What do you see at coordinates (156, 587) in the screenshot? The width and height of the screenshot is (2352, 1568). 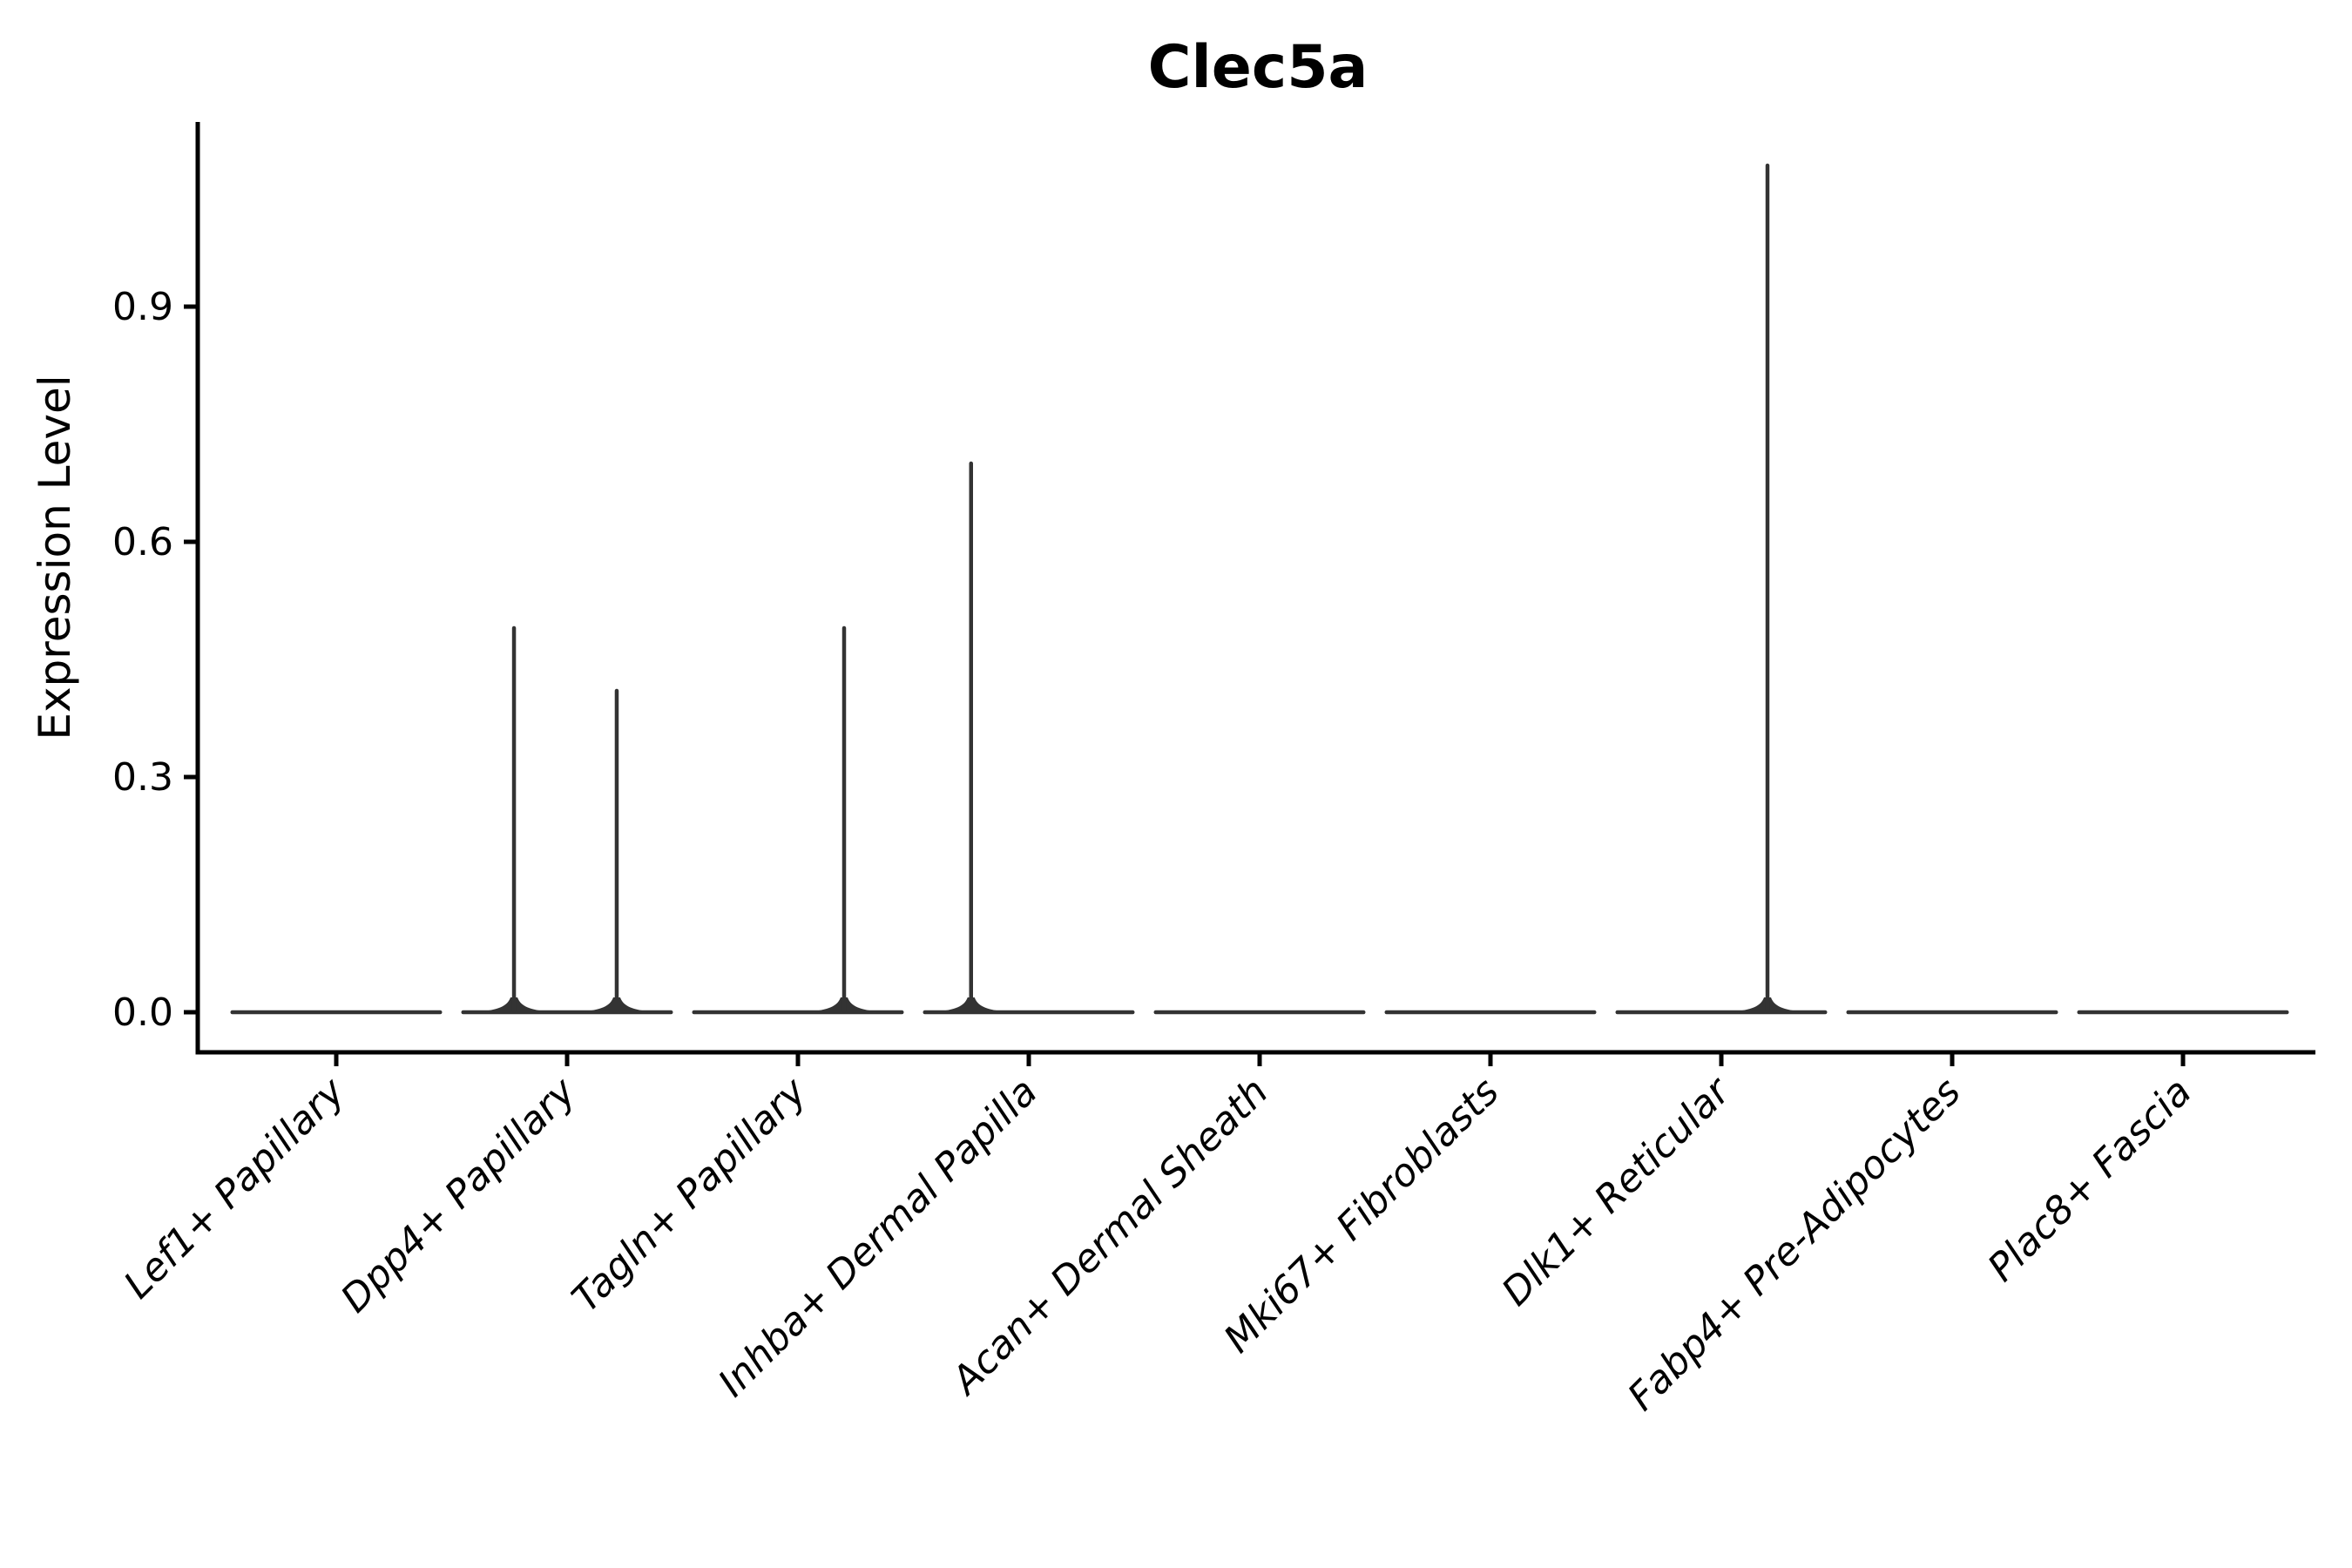 I see `y-axis: 0.0 0.3 0.6 0.9` at bounding box center [156, 587].